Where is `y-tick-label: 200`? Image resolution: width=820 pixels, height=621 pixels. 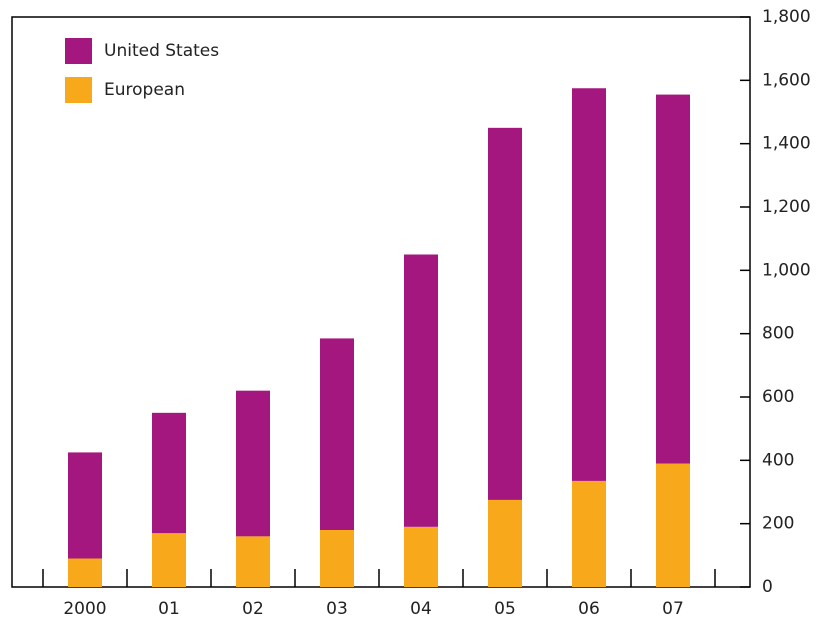
y-tick-label: 200 is located at coordinates (778, 524).